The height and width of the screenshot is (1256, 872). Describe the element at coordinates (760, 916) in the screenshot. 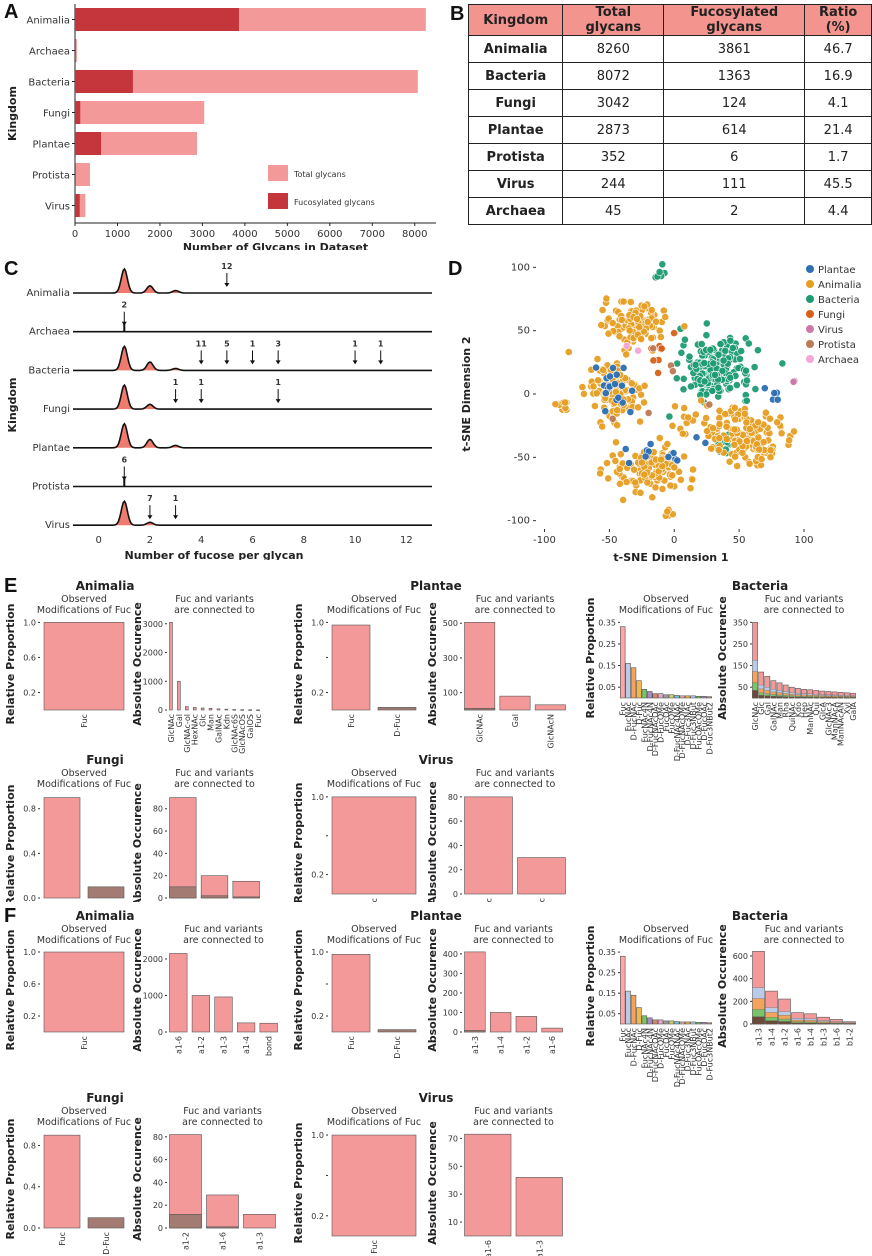

I see `facet-title-bacteria: Bacteria` at that location.